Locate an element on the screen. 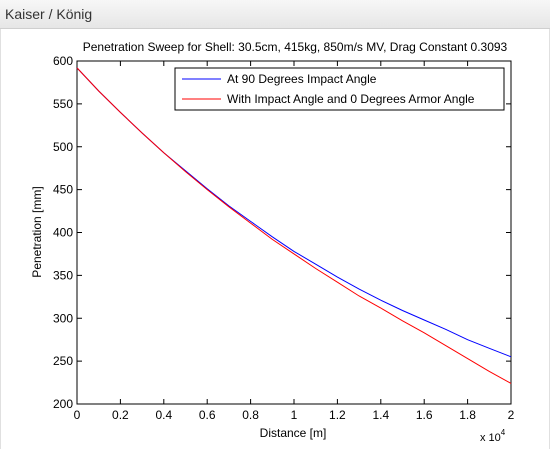 This screenshot has height=449, width=550. x-axis-label: Distance [m] is located at coordinates (293, 433).